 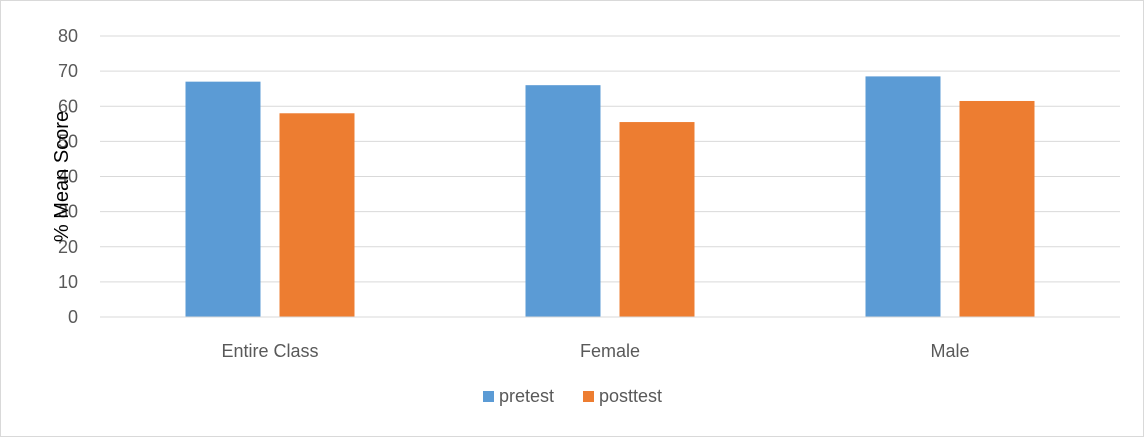 I want to click on legend-label: pretest, so click(x=526, y=396).